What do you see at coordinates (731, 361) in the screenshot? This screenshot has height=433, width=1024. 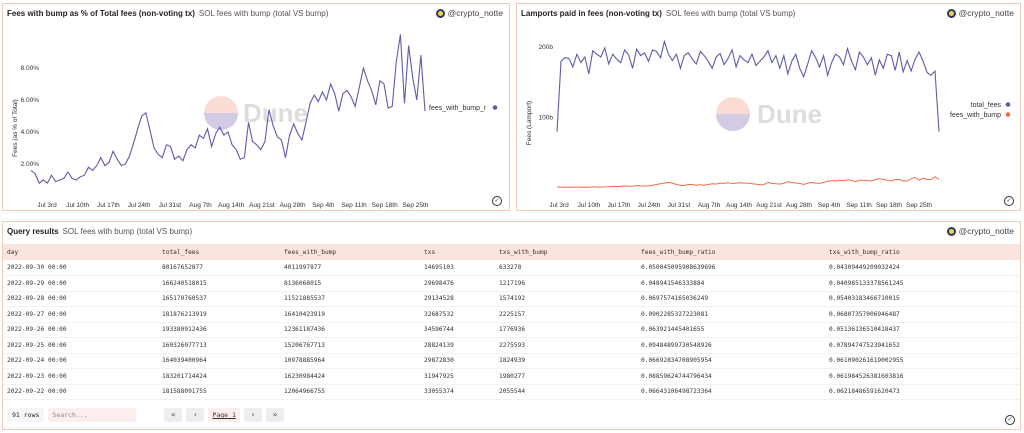 I see `table-cell: 0.06692834708905954` at bounding box center [731, 361].